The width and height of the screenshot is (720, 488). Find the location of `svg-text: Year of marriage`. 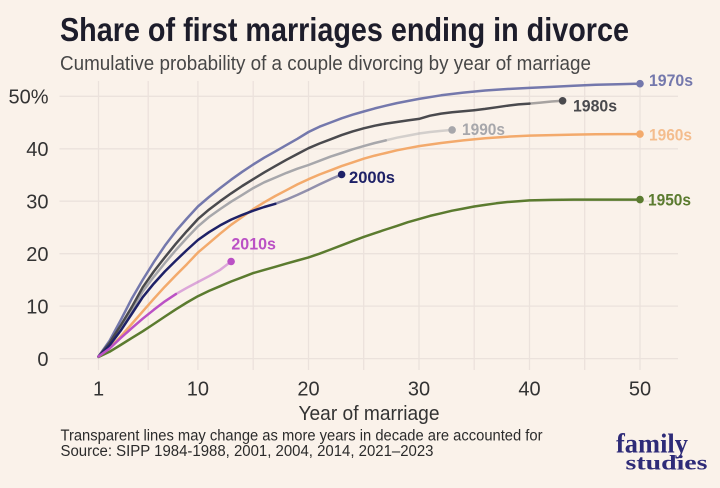

svg-text: Year of marriage is located at coordinates (369, 413).